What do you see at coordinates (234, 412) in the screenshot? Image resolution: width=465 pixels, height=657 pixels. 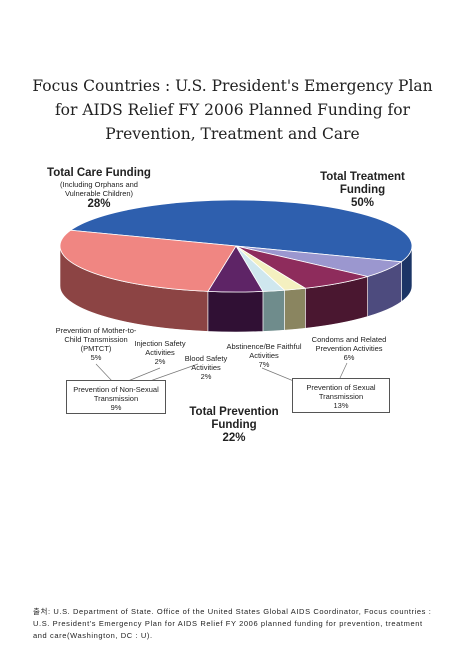 I see `prevention-group-name: Total Prevention` at bounding box center [234, 412].